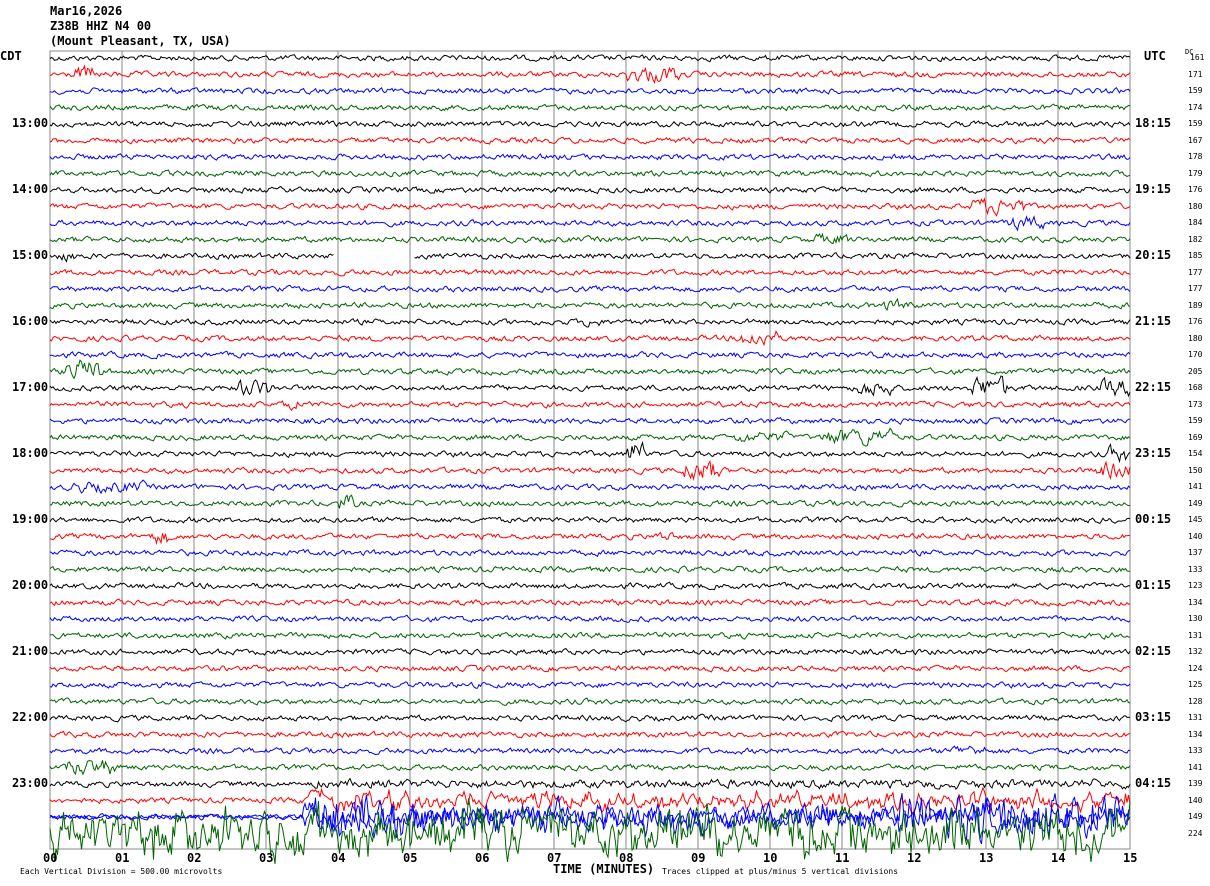  What do you see at coordinates (30, 321) in the screenshot?
I see `left-hour-label: 16:00` at bounding box center [30, 321].